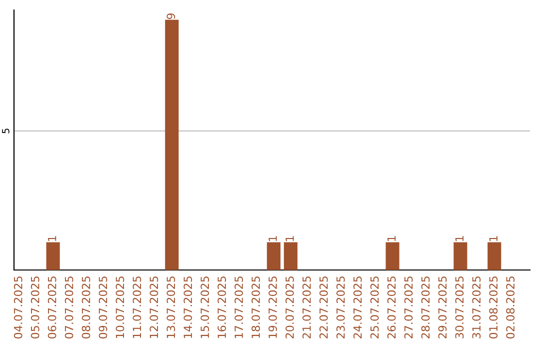  What do you see at coordinates (222, 307) in the screenshot?
I see `x-tick-label: 16.07.2025` at bounding box center [222, 307].